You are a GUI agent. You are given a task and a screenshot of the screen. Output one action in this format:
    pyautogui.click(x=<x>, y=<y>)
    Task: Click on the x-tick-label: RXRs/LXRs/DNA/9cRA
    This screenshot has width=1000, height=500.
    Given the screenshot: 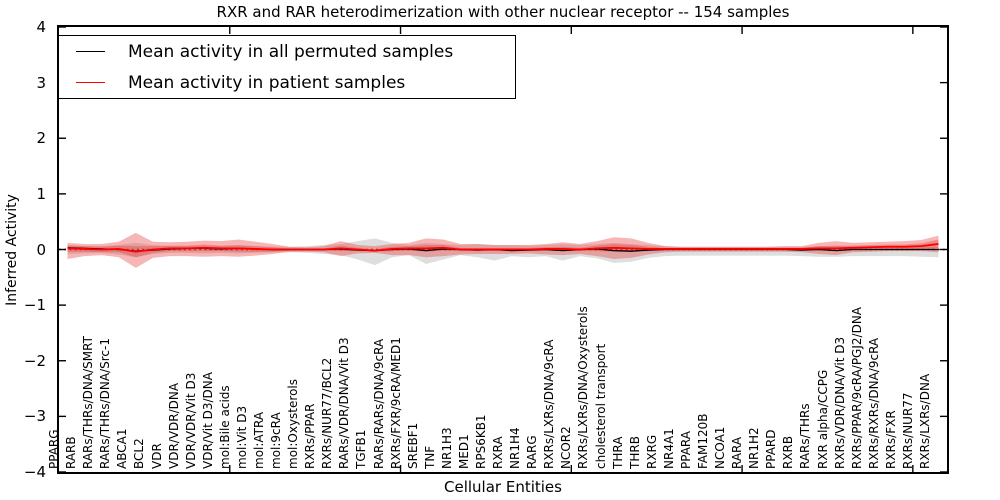 What is the action you would take?
    pyautogui.click(x=549, y=404)
    